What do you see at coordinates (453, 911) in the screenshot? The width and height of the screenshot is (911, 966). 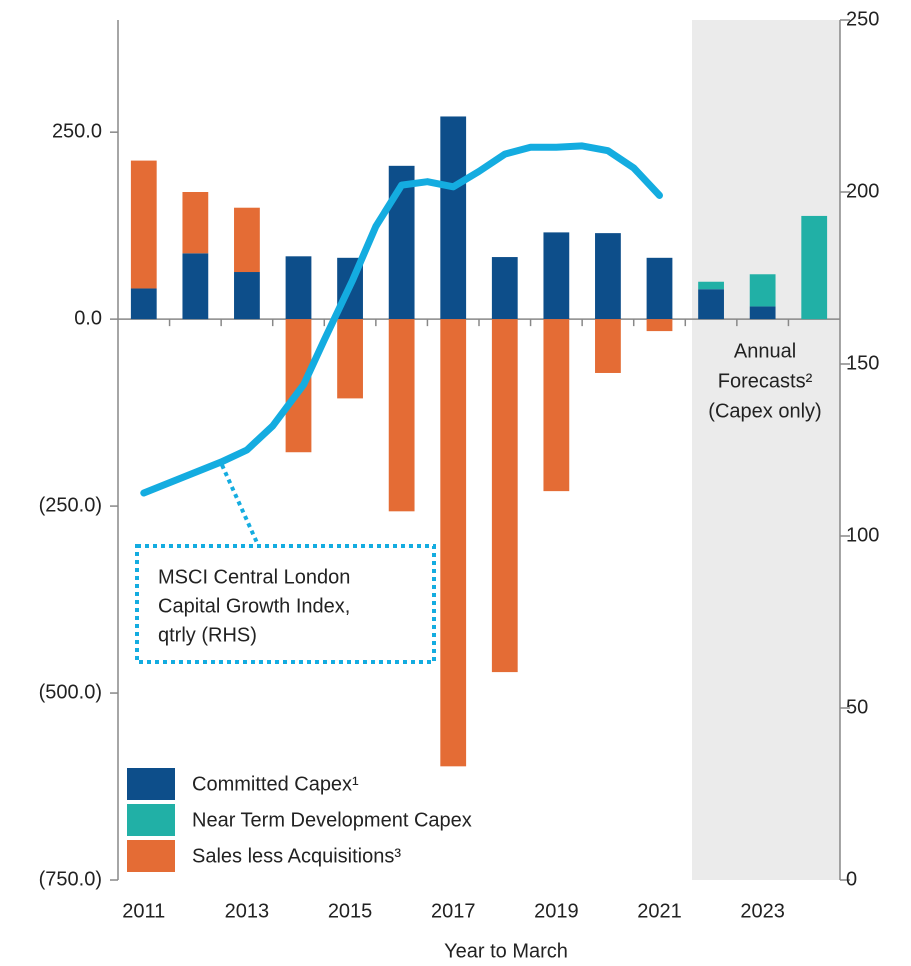 I see `x-tick-label: 2017` at bounding box center [453, 911].